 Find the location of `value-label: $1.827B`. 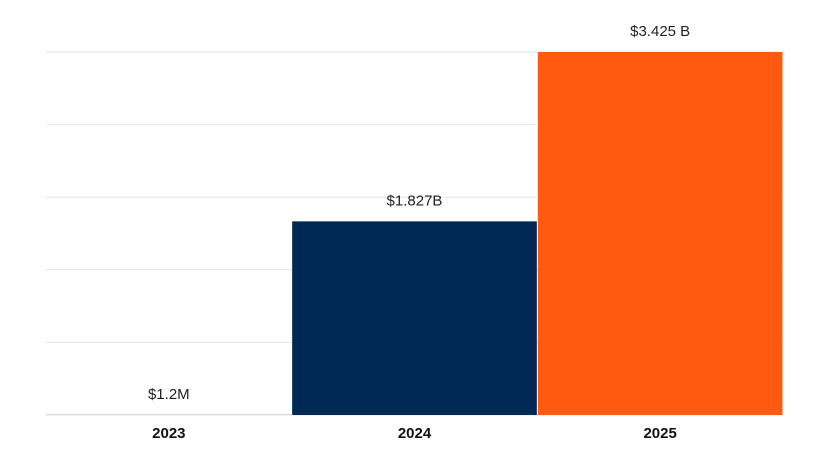

value-label: $1.827B is located at coordinates (415, 200).